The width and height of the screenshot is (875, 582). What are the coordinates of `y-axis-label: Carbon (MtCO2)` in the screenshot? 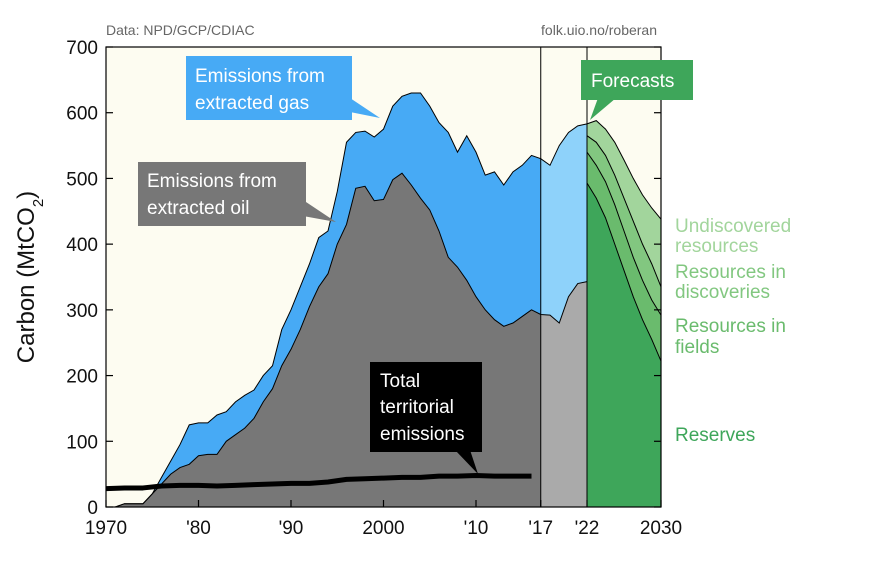 It's located at (30, 277).